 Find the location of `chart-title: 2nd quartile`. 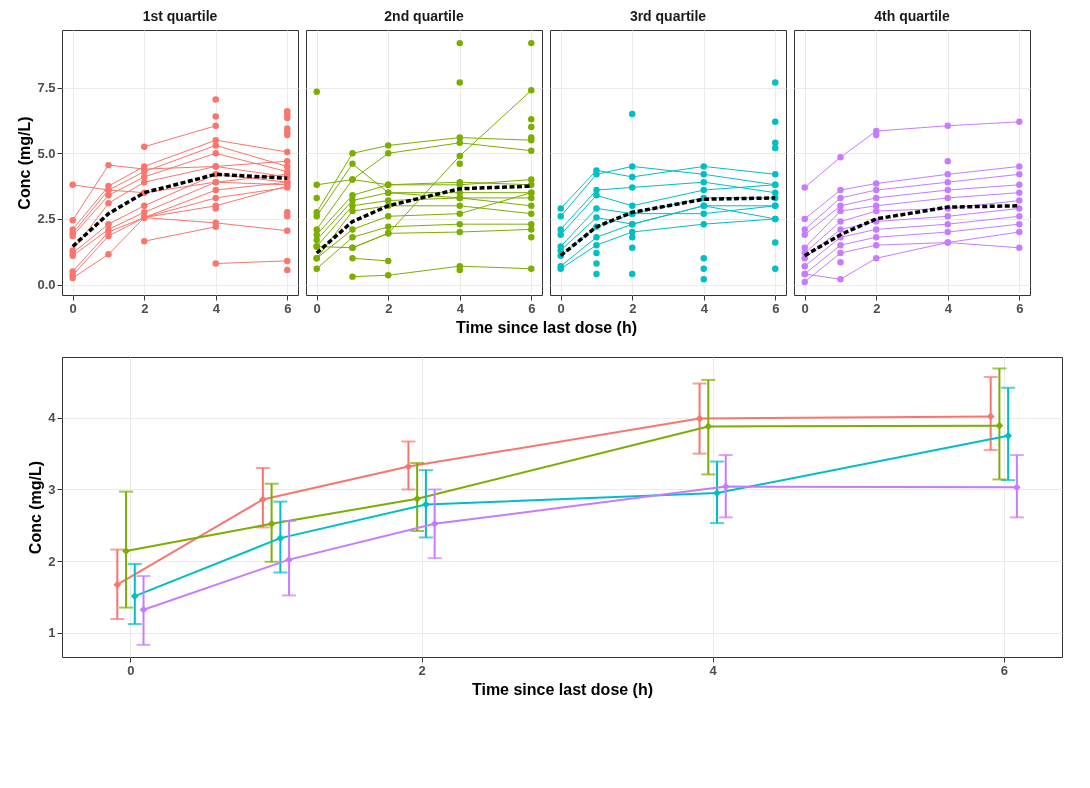

chart-title: 2nd quartile is located at coordinates (424, 16).